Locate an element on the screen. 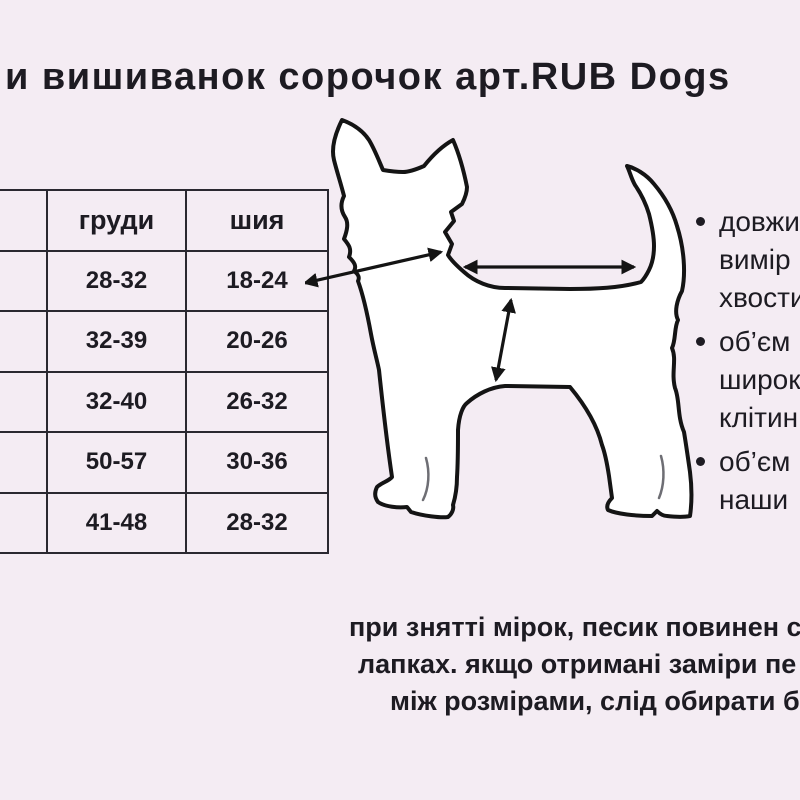 Image resolution: width=800 pixels, height=800 pixels. footer-note-line: між розмірами, слід обирати б is located at coordinates (595, 701).